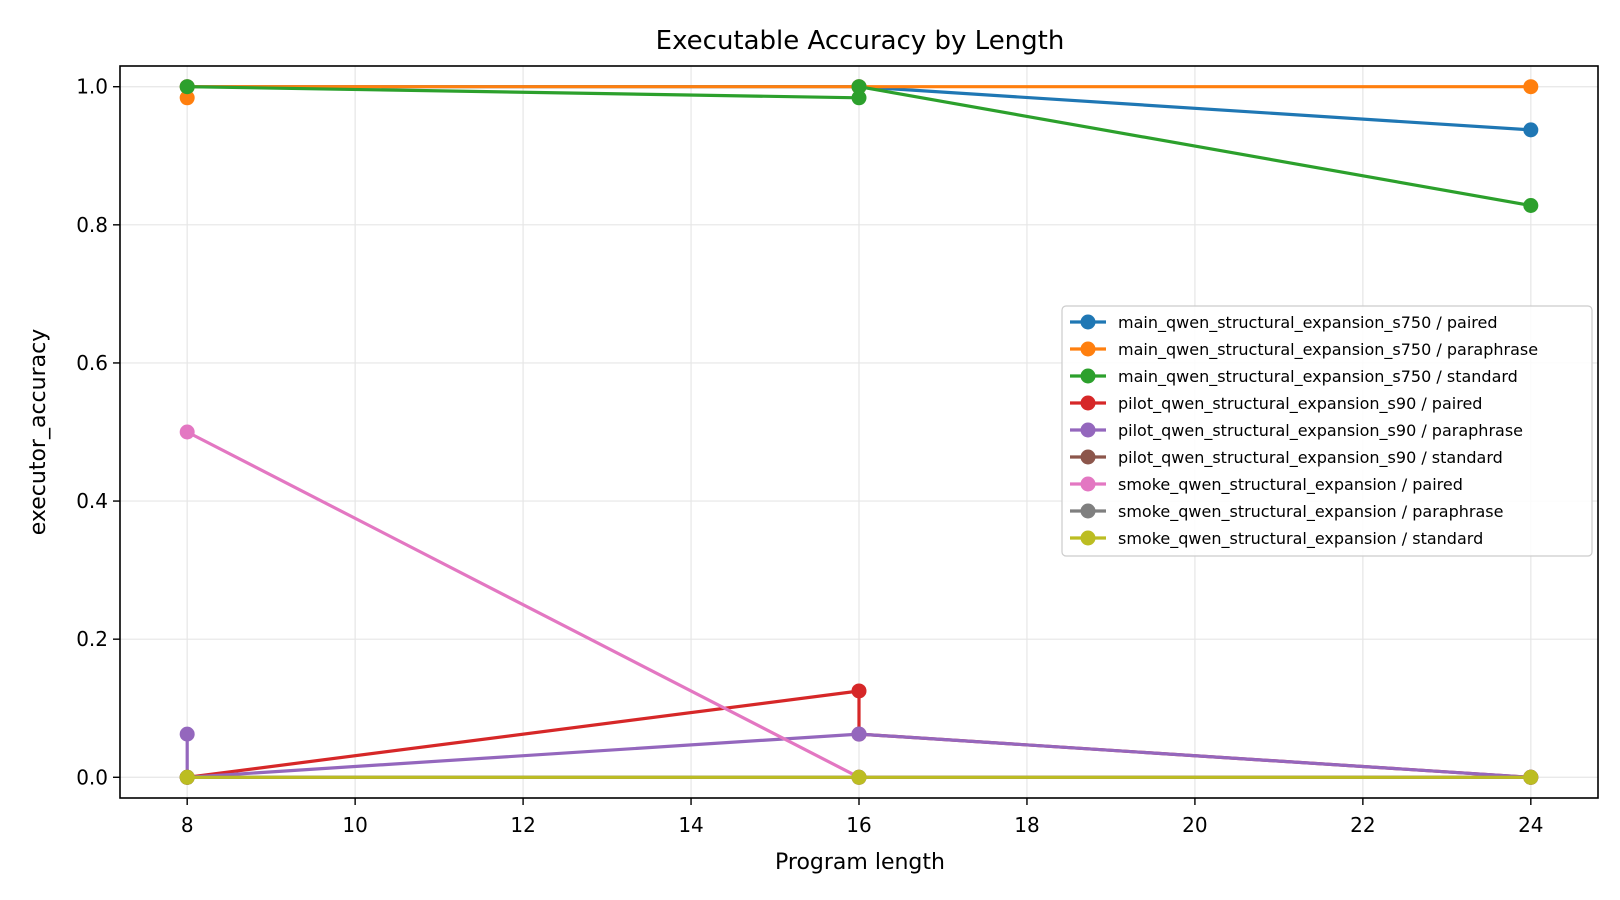 This screenshot has width=1620, height=900. Describe the element at coordinates (522, 825) in the screenshot. I see `x-tick-label: 12` at that location.